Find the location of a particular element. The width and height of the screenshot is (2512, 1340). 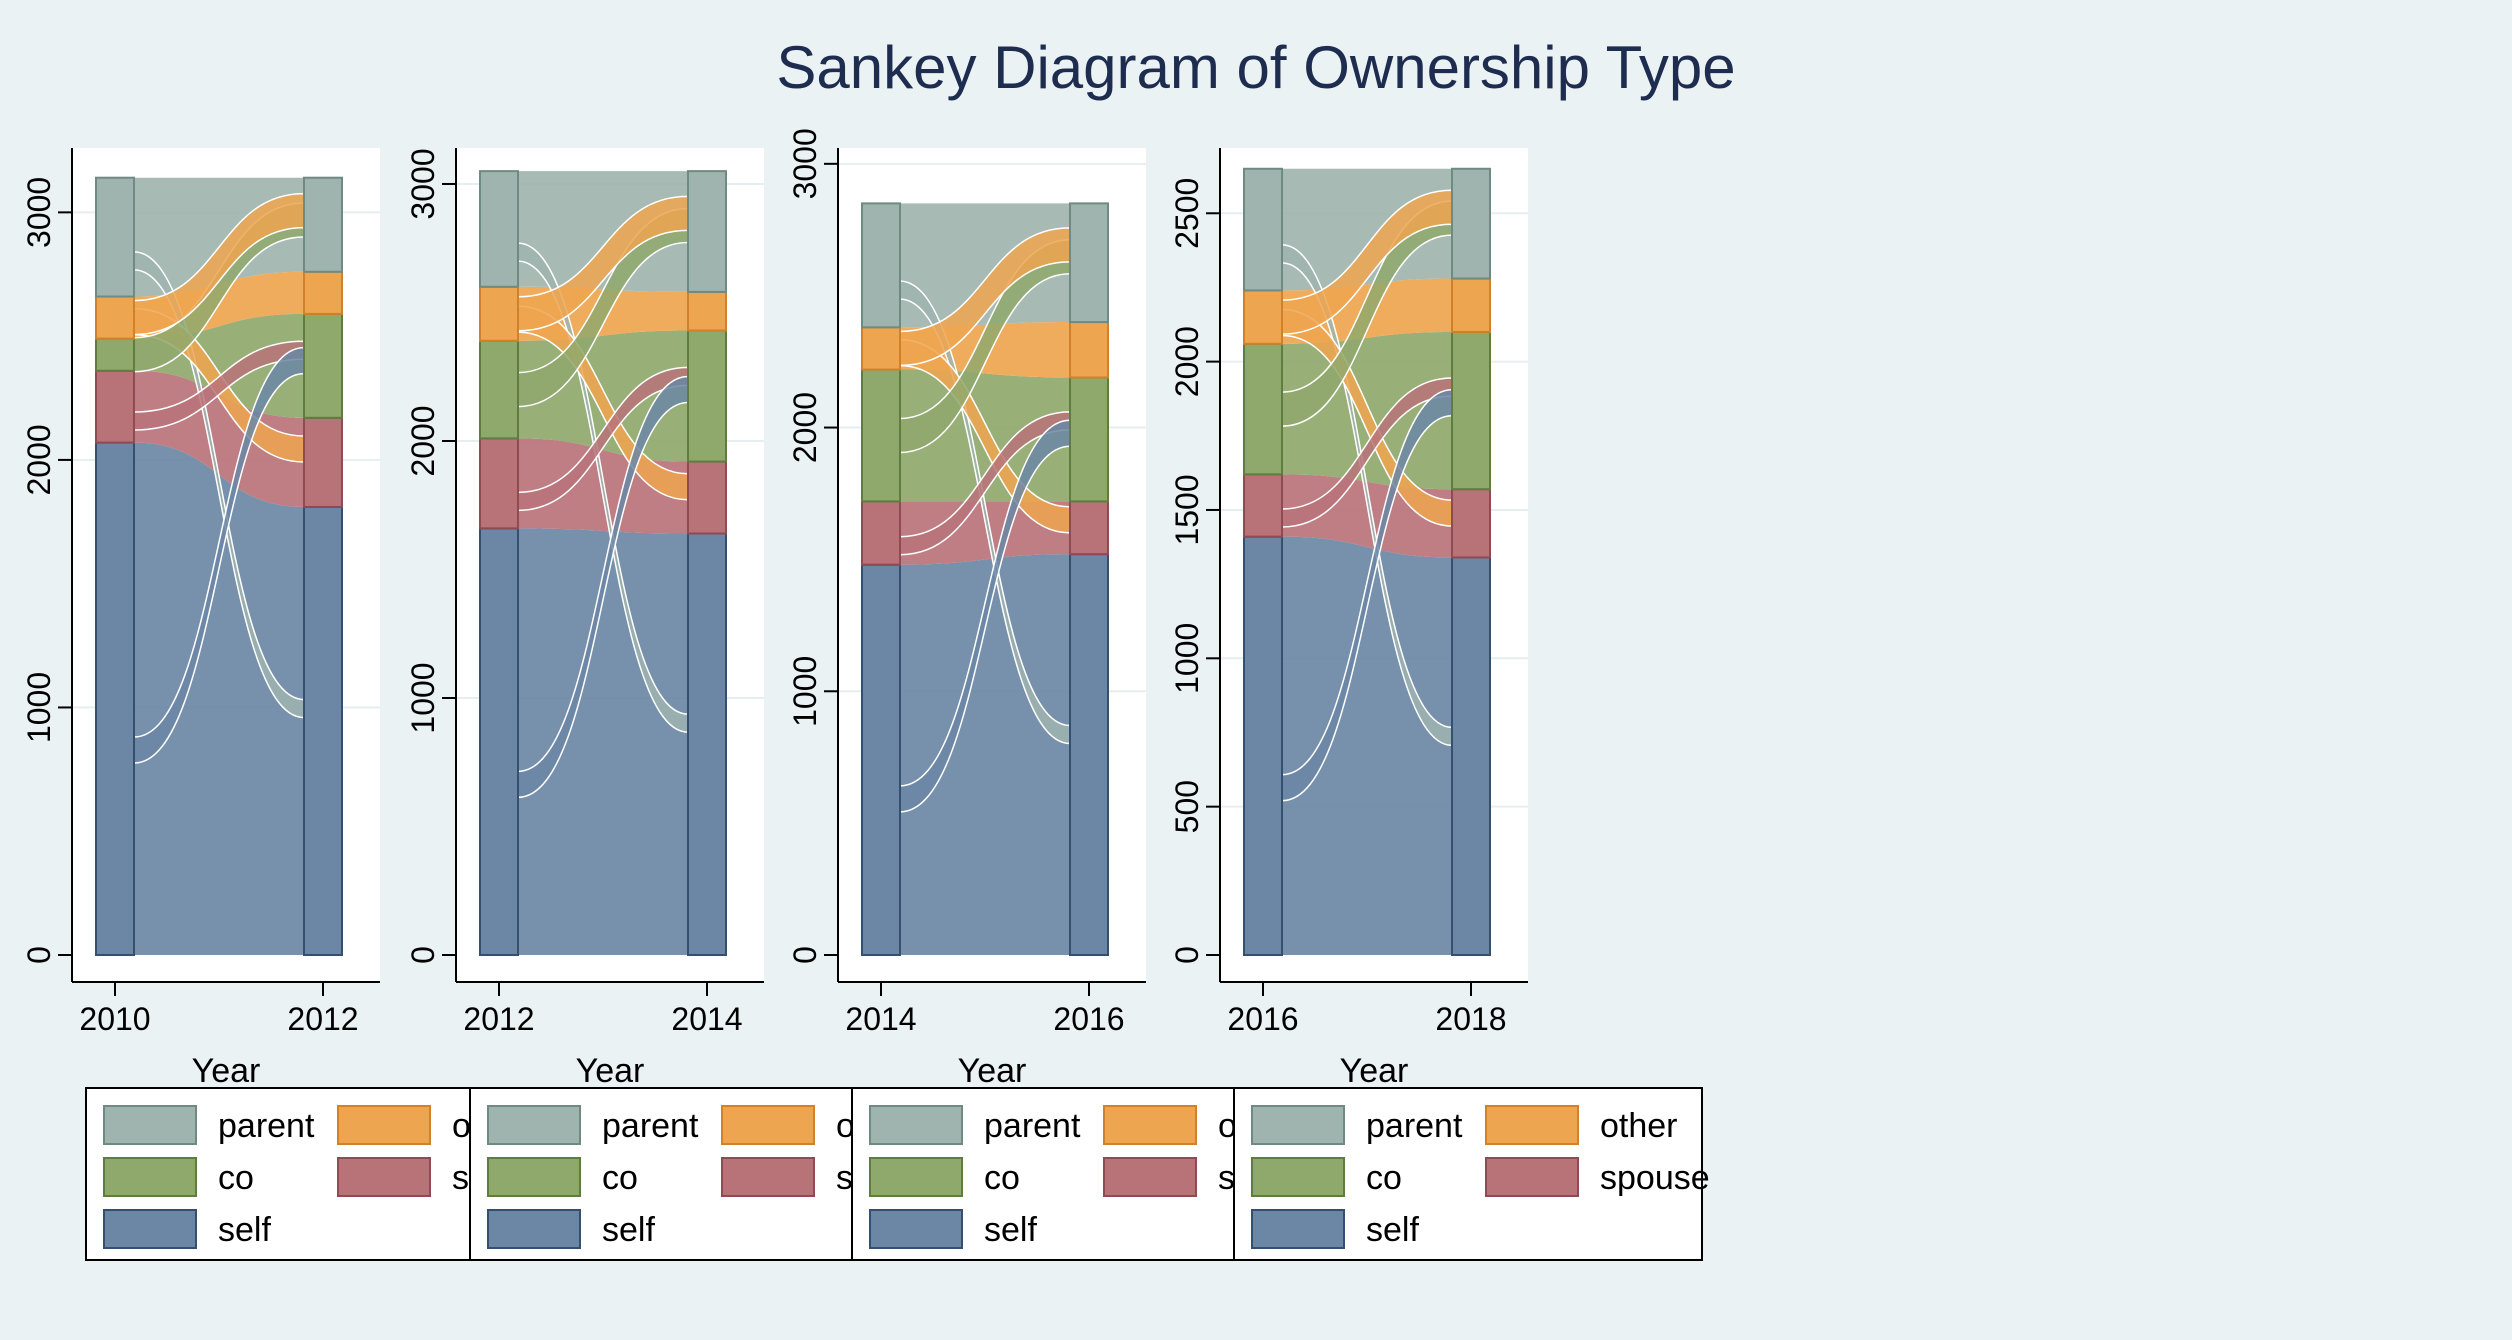

y-ticks: 0 500 1000 1500 2000 2500 is located at coordinates (1194, 571).